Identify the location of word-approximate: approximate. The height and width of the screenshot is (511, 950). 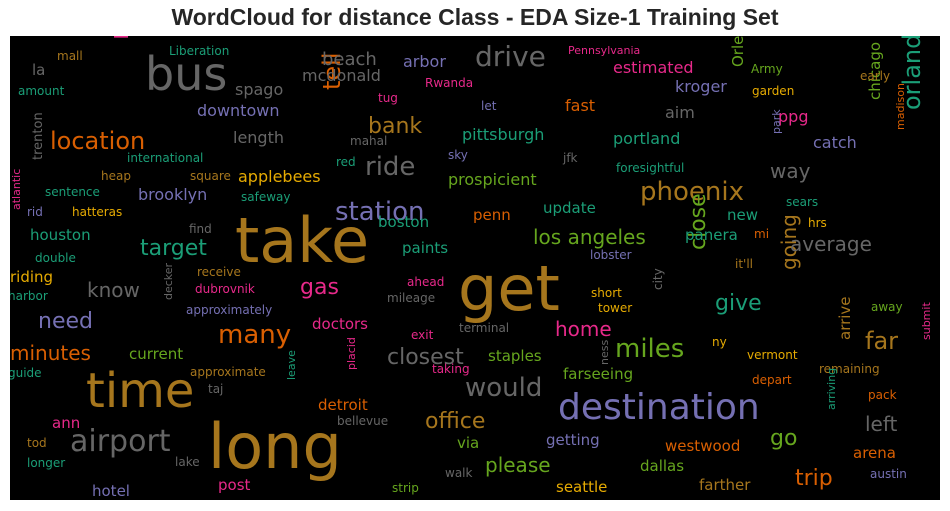
(228, 372).